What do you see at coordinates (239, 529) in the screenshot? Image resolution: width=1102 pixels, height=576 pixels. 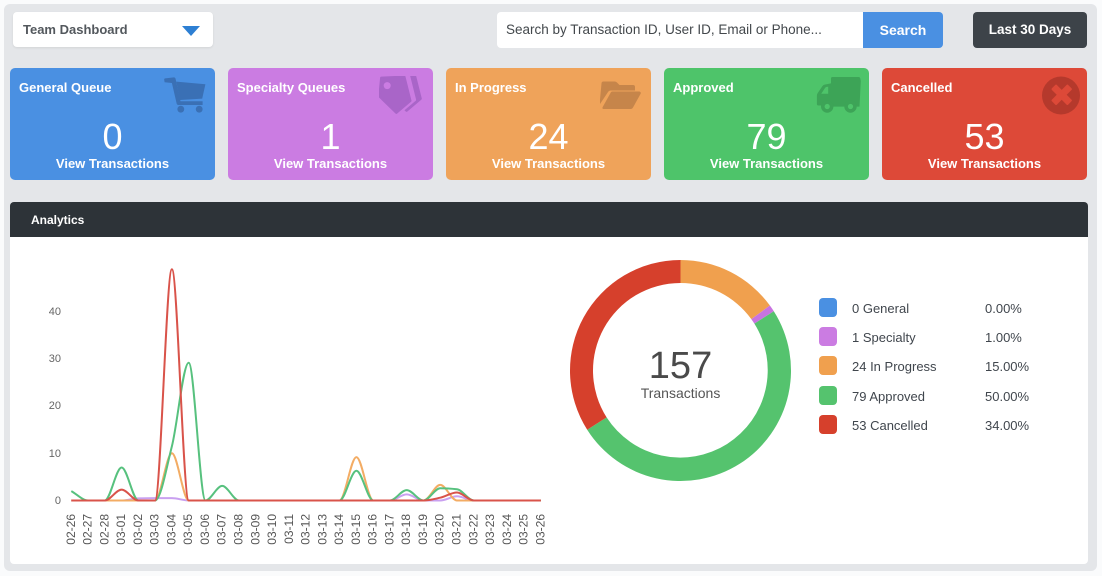 I see `svg-text: 03-08` at bounding box center [239, 529].